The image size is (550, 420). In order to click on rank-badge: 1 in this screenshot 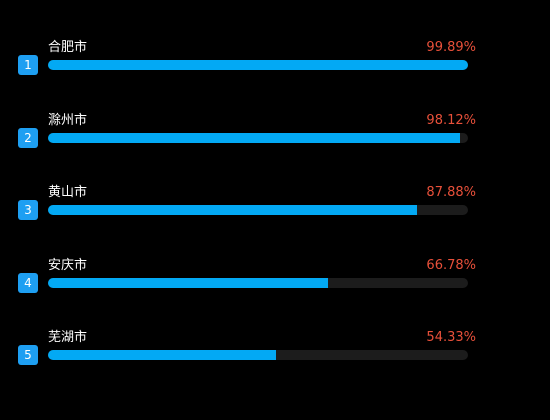, I will do `click(28, 65)`.